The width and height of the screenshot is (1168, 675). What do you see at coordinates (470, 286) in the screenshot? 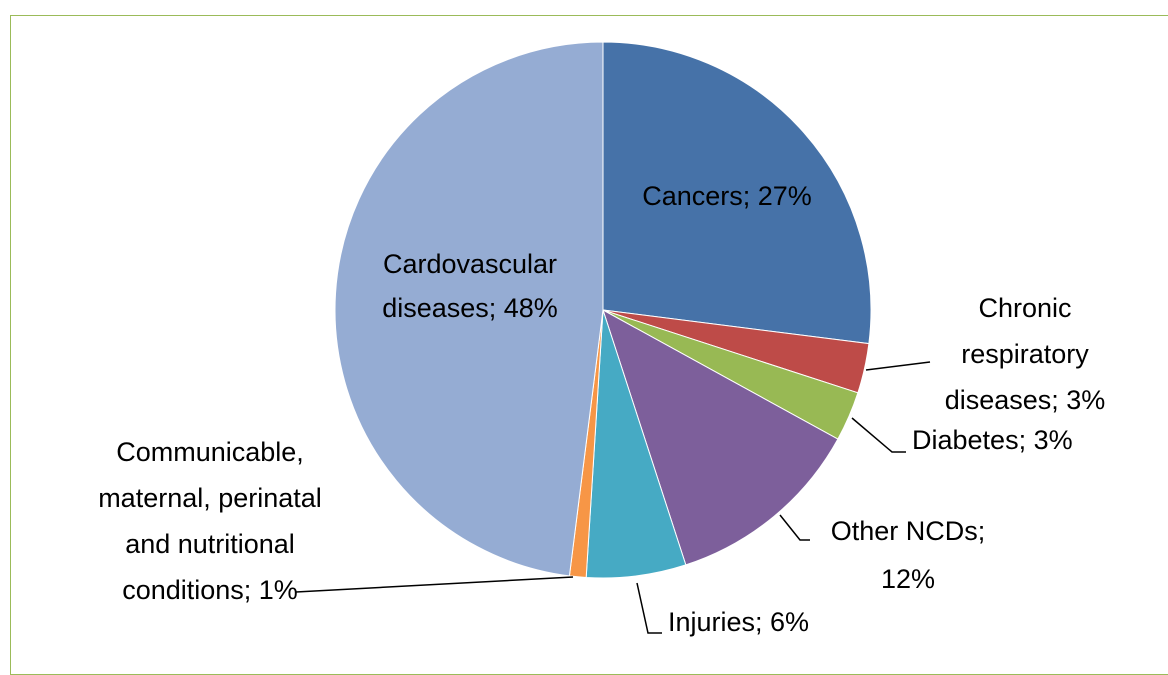
I see `slice-label: Cardovascular diseases; 48%` at bounding box center [470, 286].